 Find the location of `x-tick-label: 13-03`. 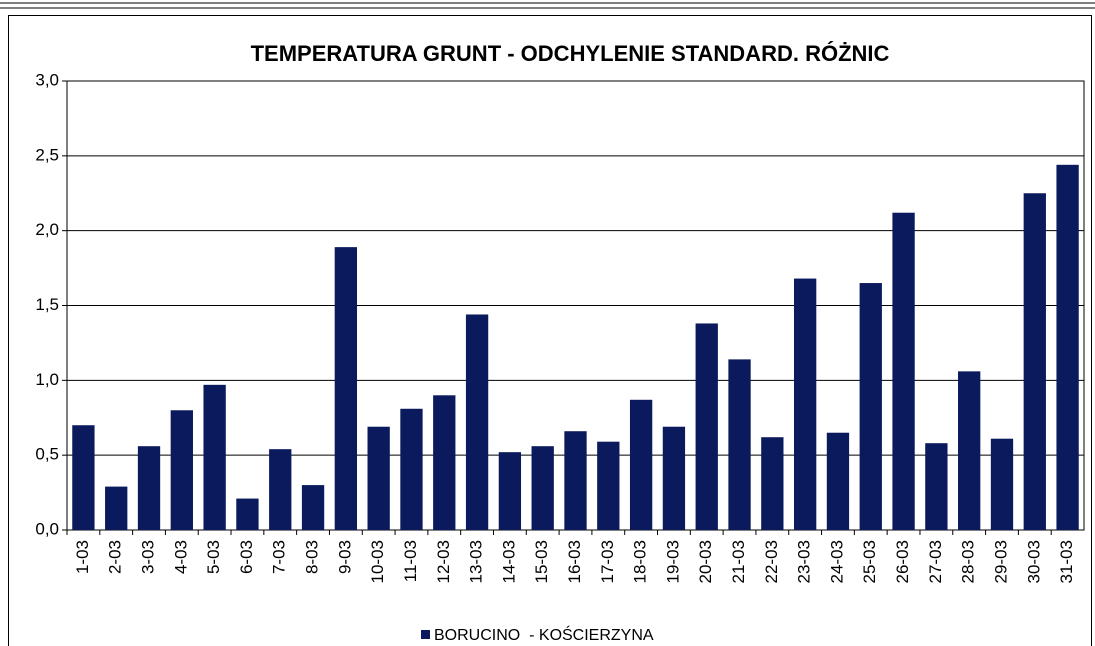

x-tick-label: 13-03 is located at coordinates (476, 561).